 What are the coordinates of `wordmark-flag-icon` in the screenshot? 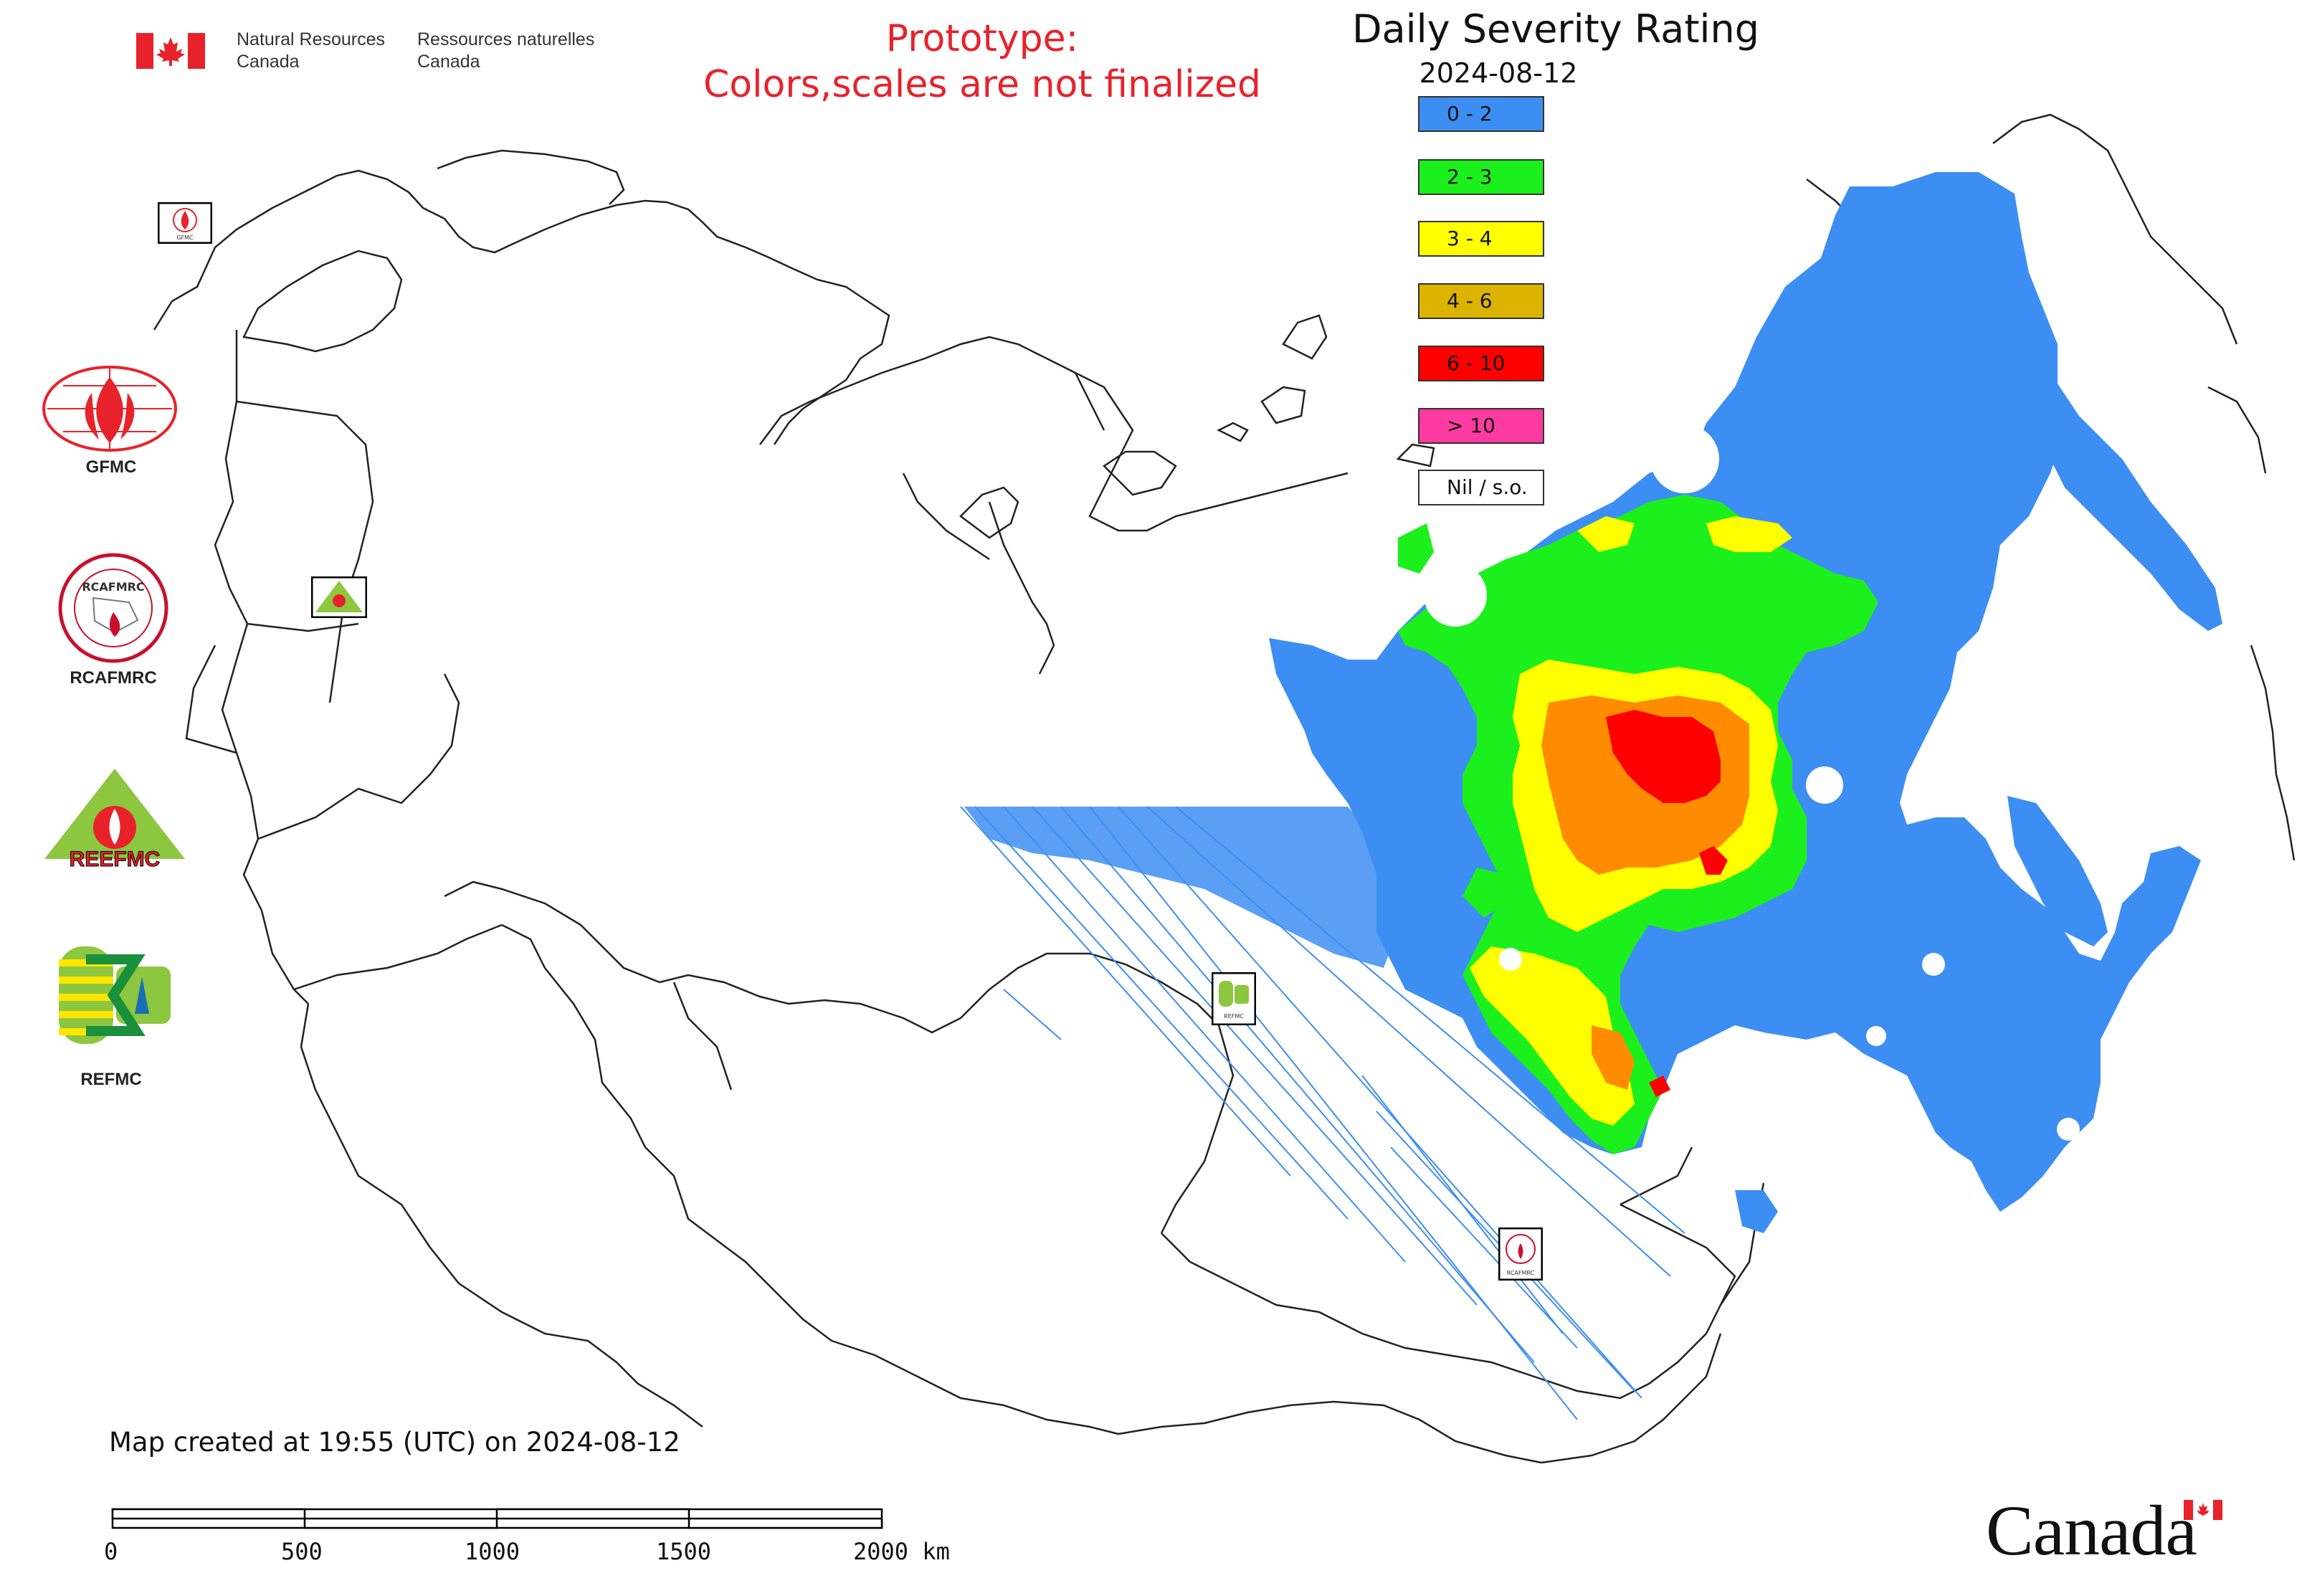 It's located at (2203, 1510).